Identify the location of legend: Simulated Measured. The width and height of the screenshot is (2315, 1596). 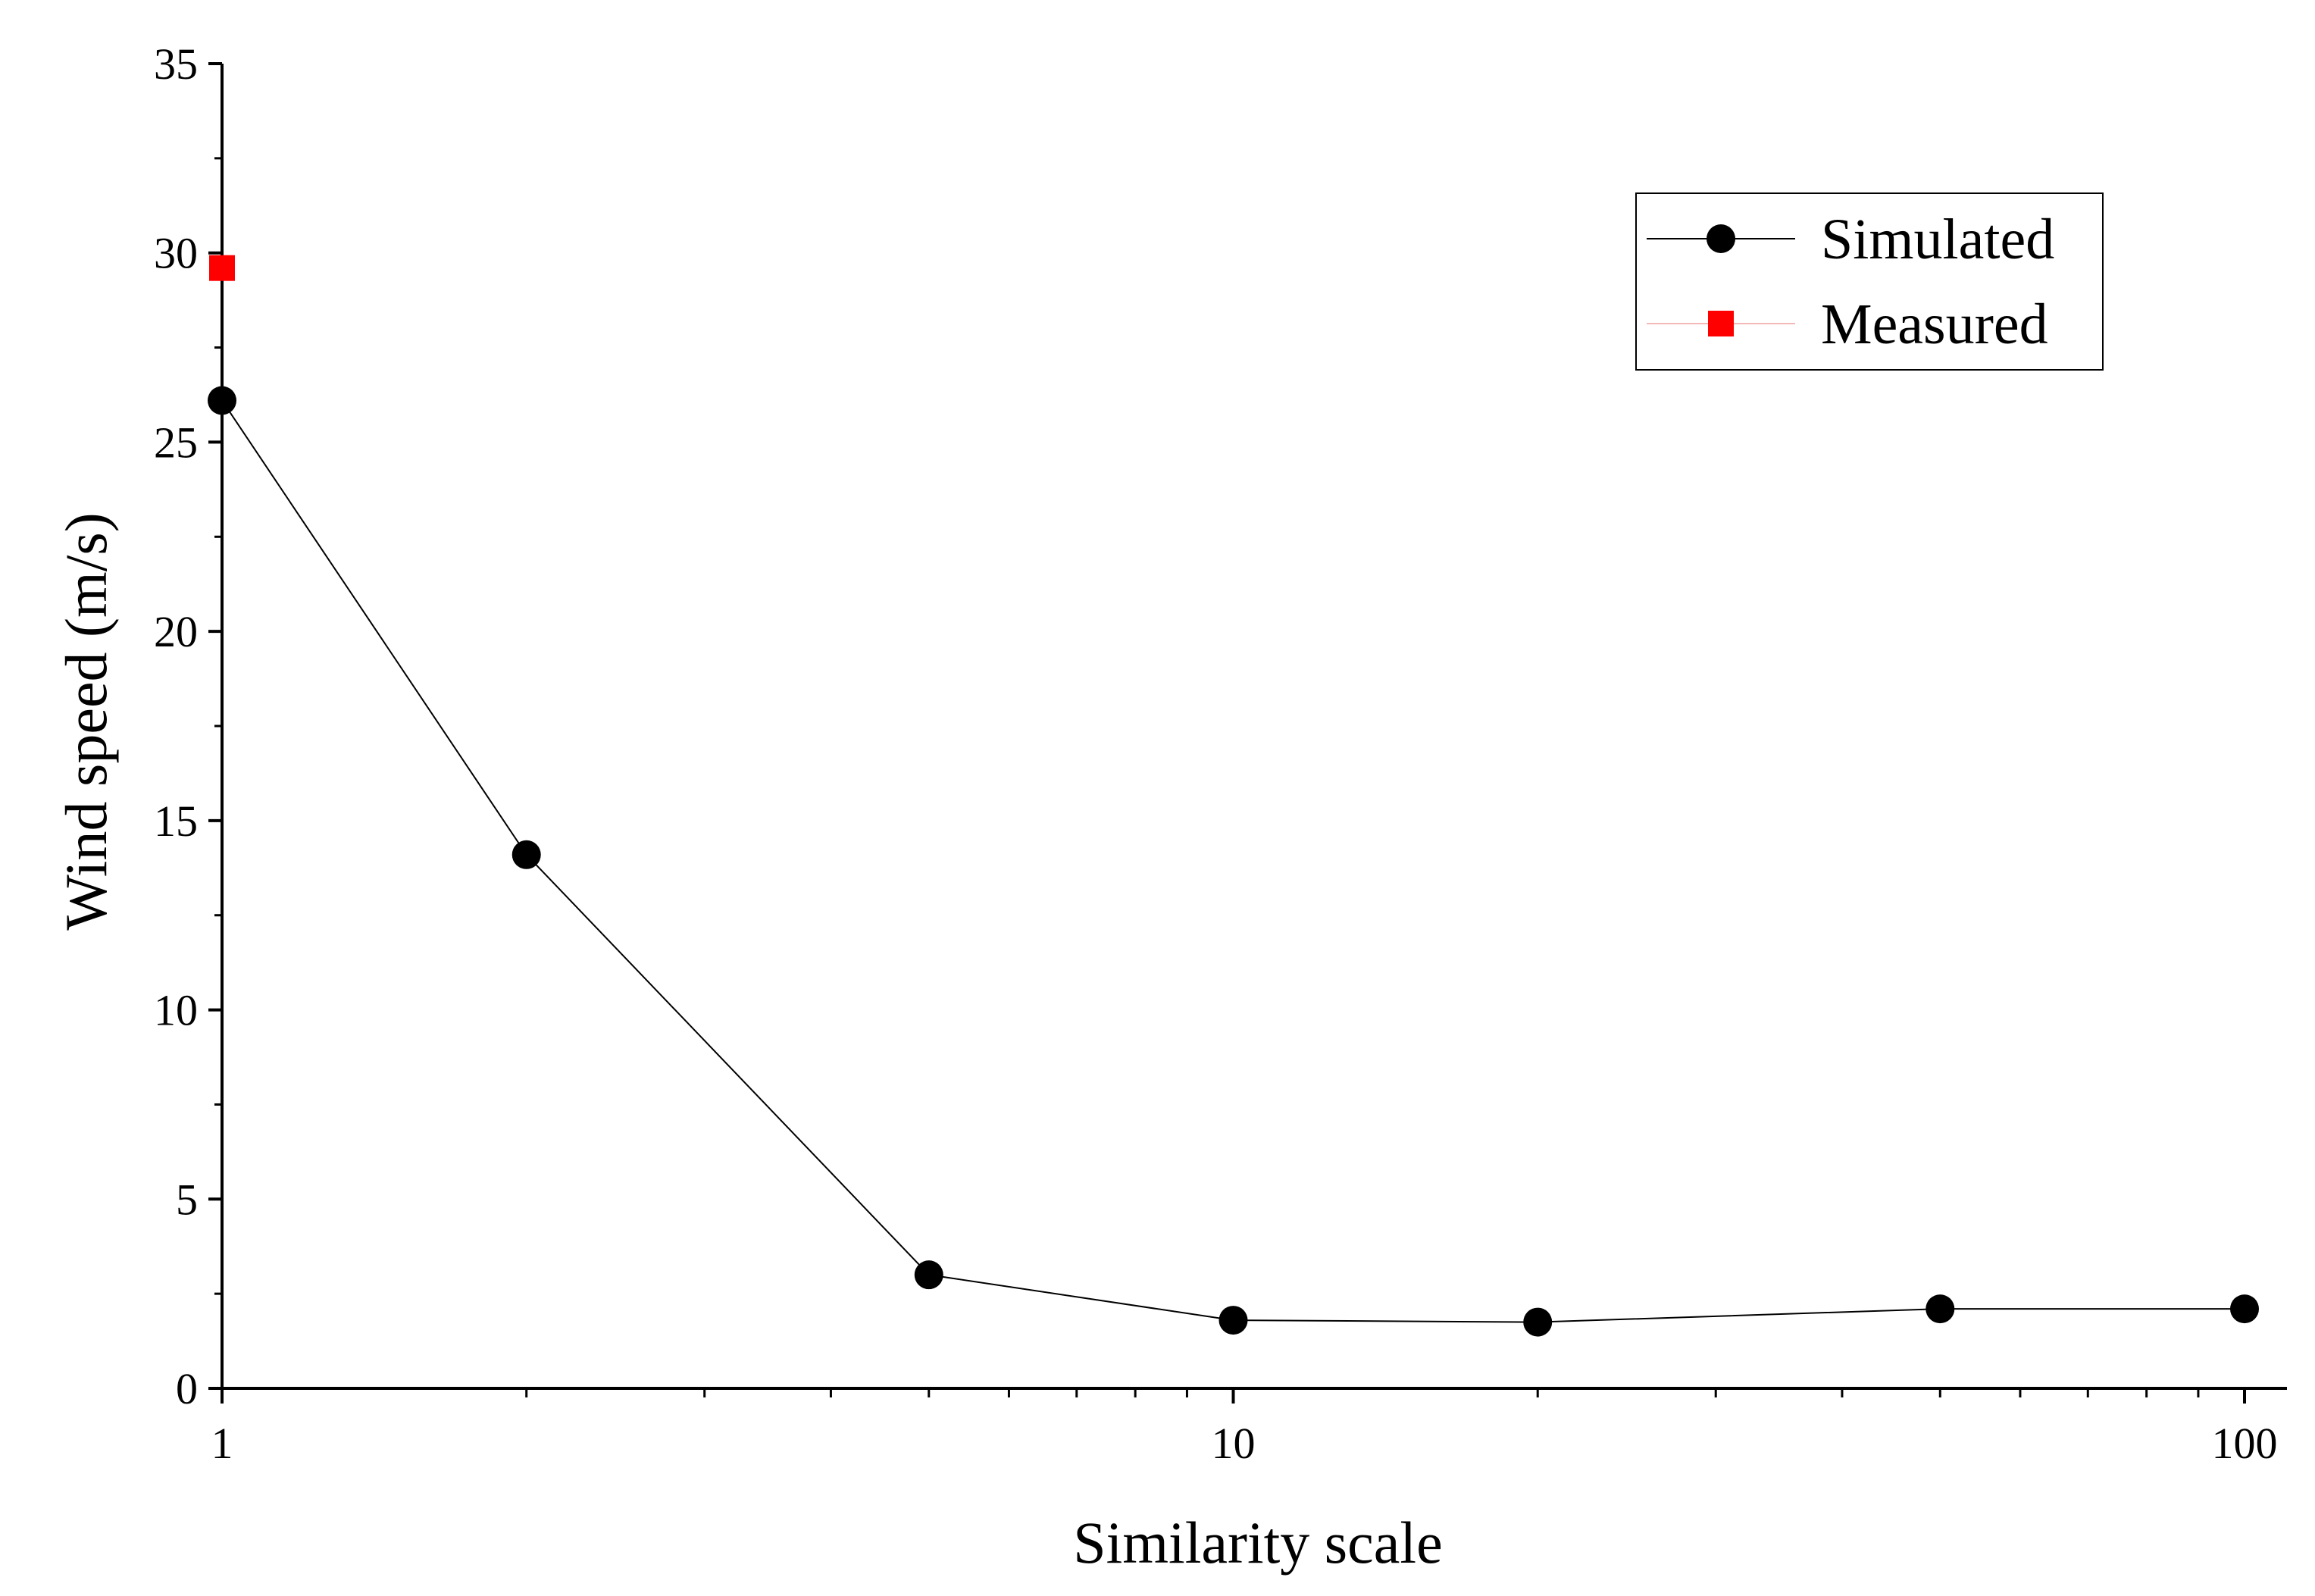
(1870, 281).